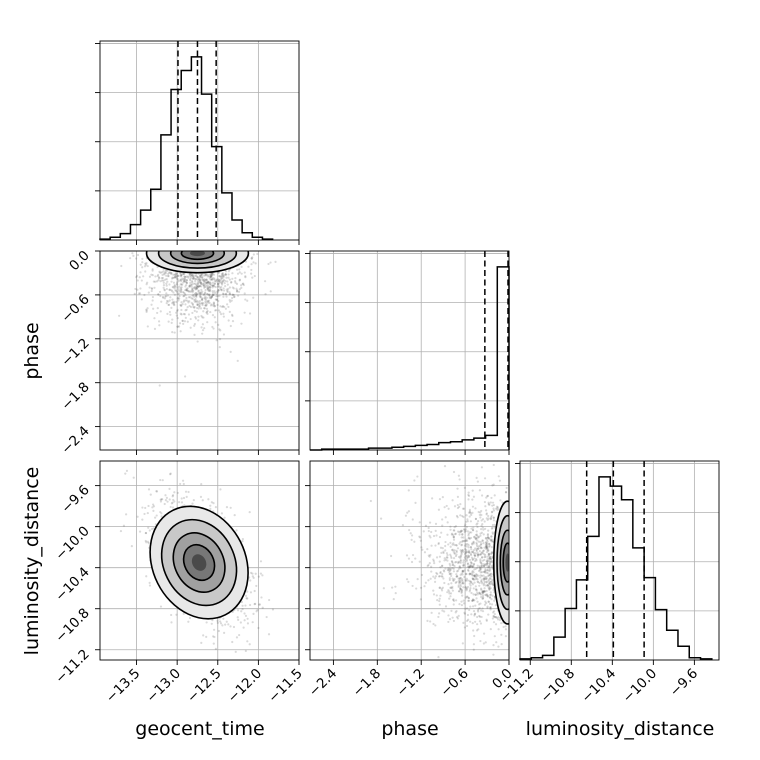 The width and height of the screenshot is (760, 760). What do you see at coordinates (75, 308) in the screenshot?
I see `y-tick-label: −0.6` at bounding box center [75, 308].